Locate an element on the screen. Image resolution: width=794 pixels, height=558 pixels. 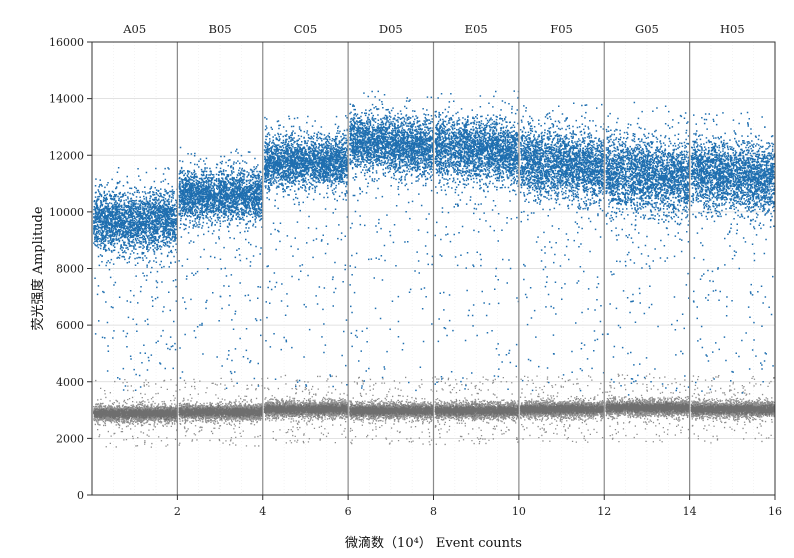
y-tick-label: 6000 is located at coordinates (70, 325).